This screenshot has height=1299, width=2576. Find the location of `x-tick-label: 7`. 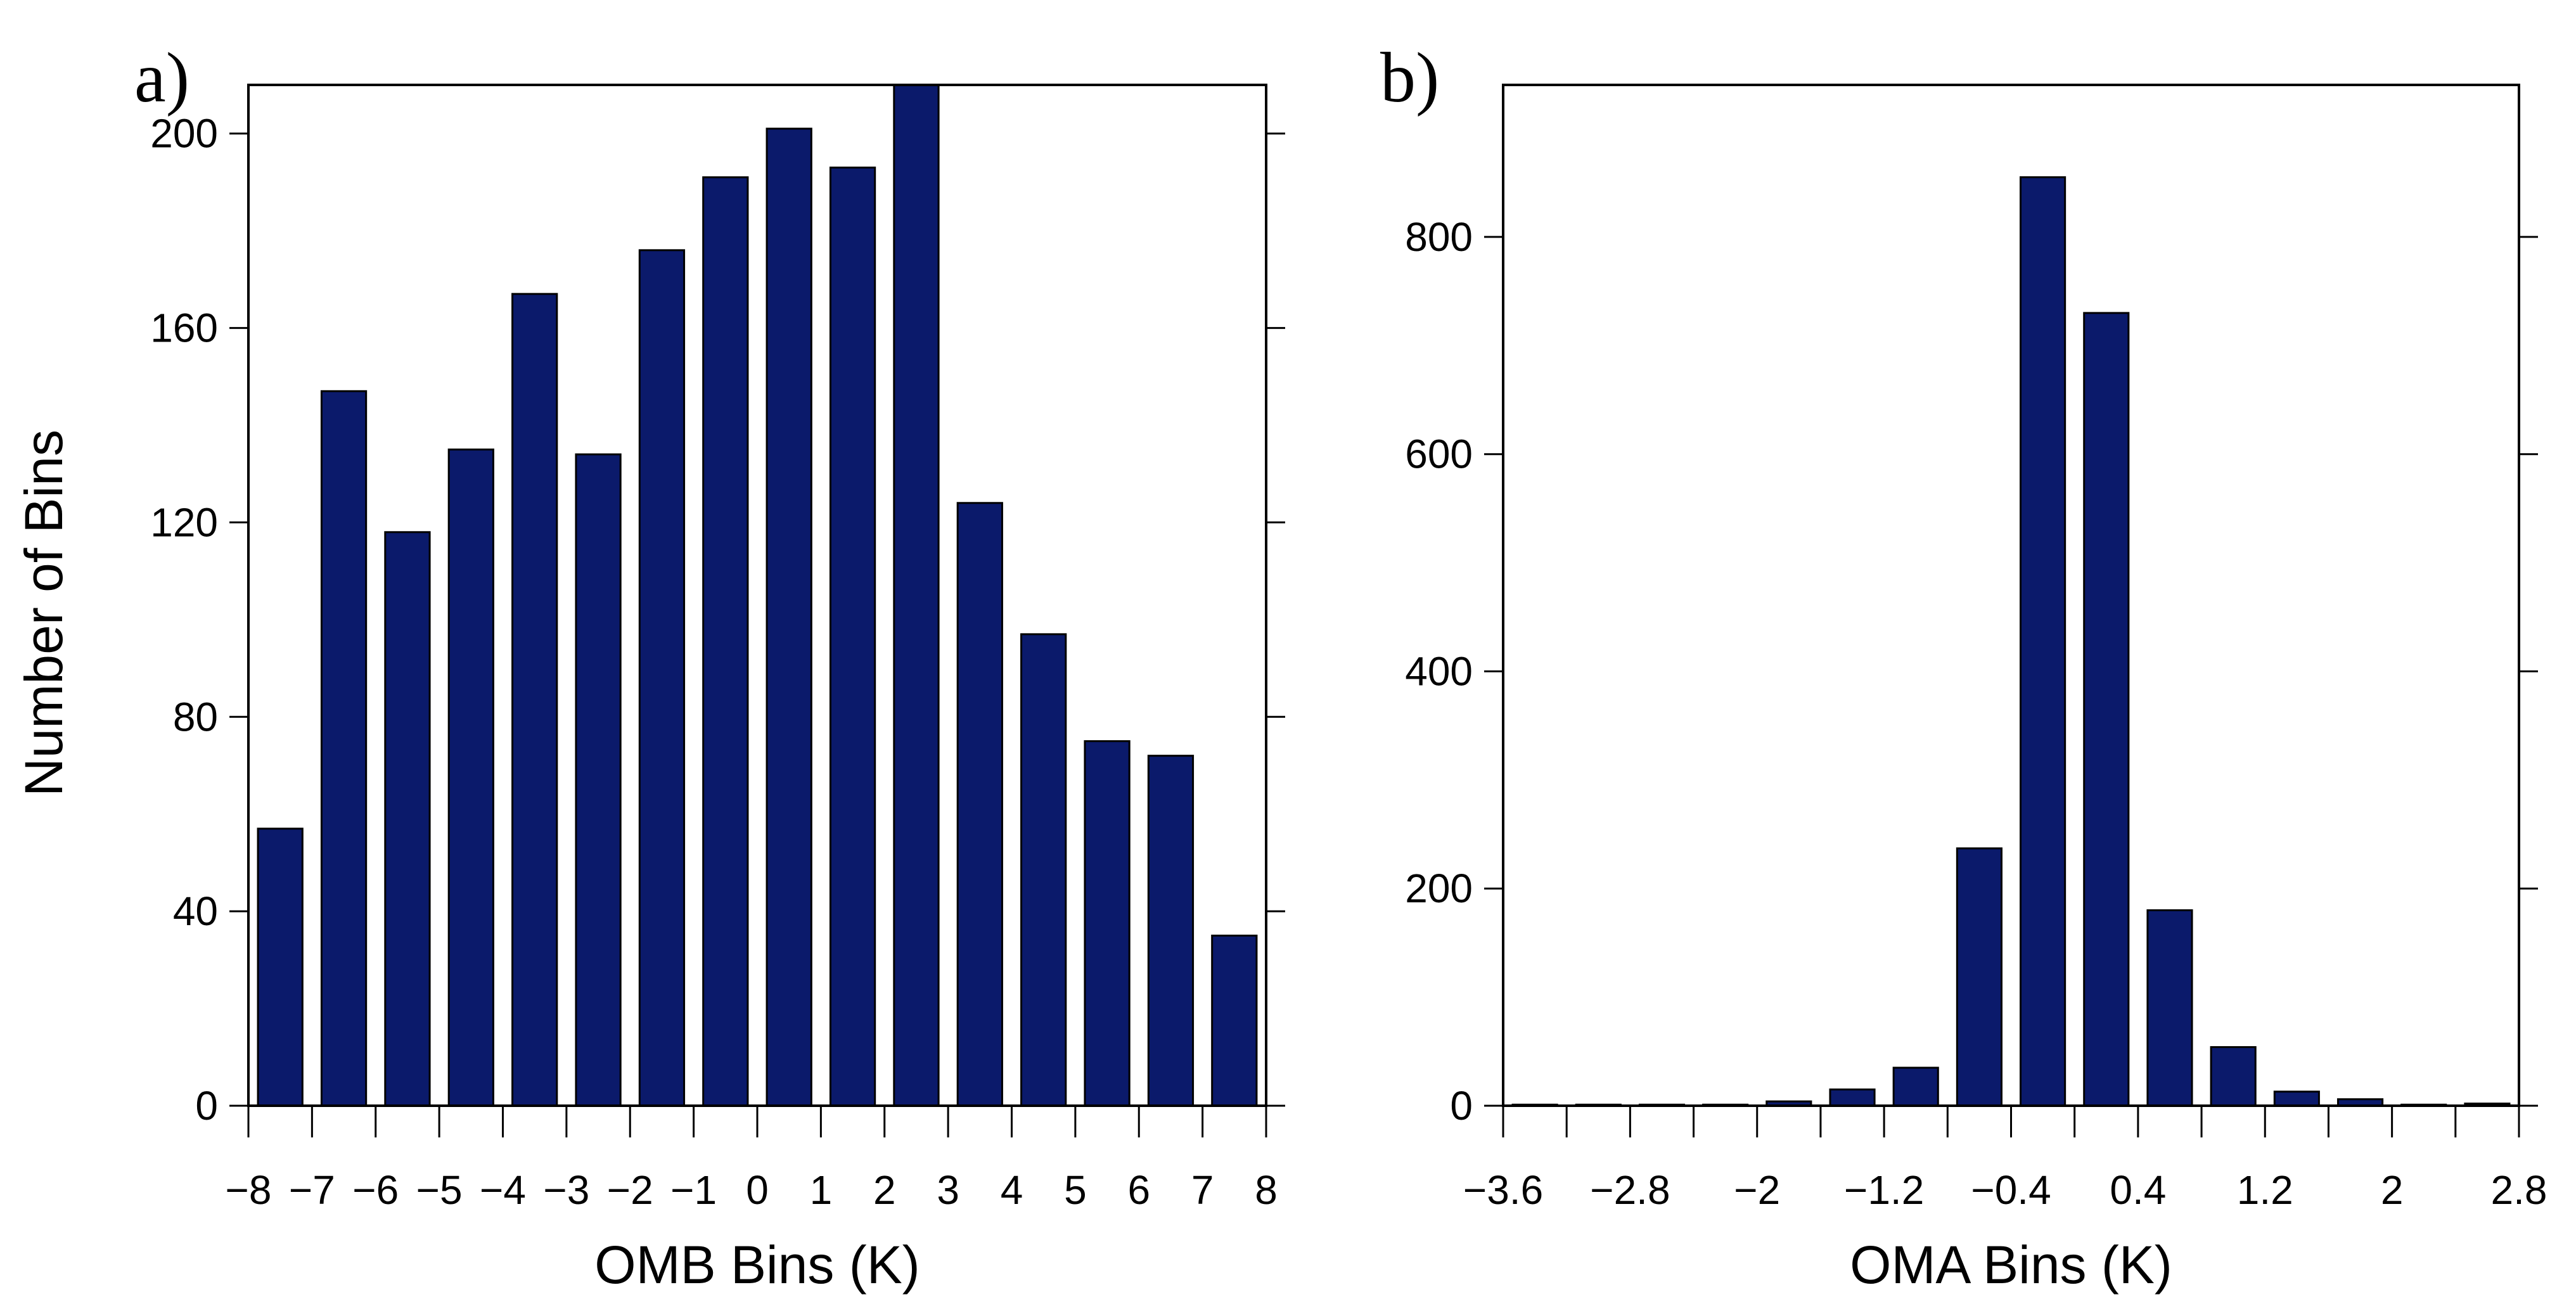

x-tick-label: 7 is located at coordinates (1202, 1190).